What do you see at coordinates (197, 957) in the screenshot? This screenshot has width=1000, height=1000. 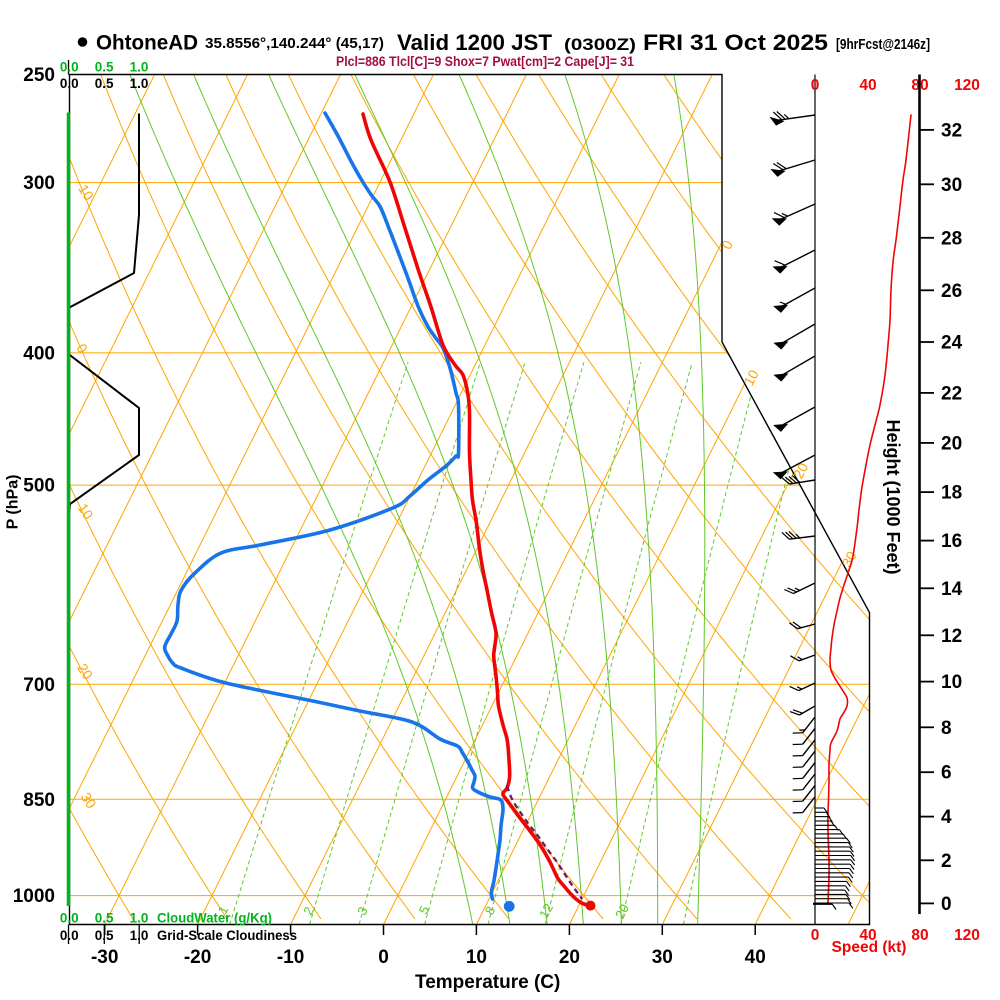 I see `svg-text: -20` at bounding box center [197, 957].